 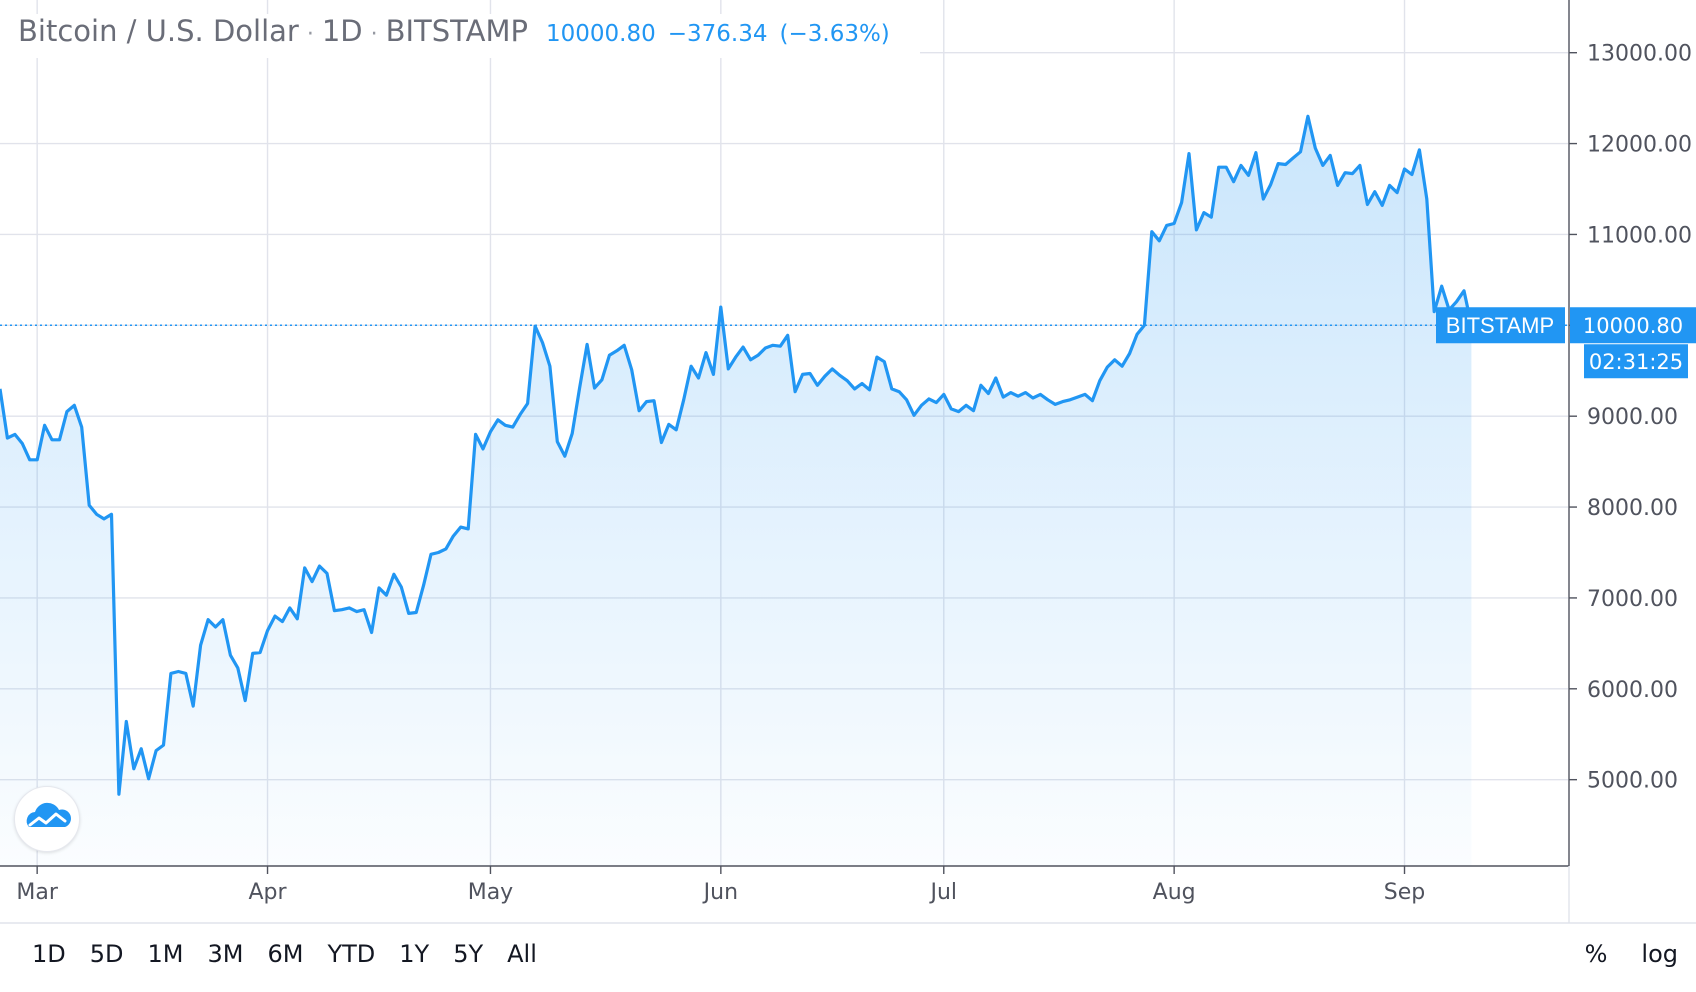 What do you see at coordinates (351, 954) in the screenshot?
I see `range-button-ytd: YTD` at bounding box center [351, 954].